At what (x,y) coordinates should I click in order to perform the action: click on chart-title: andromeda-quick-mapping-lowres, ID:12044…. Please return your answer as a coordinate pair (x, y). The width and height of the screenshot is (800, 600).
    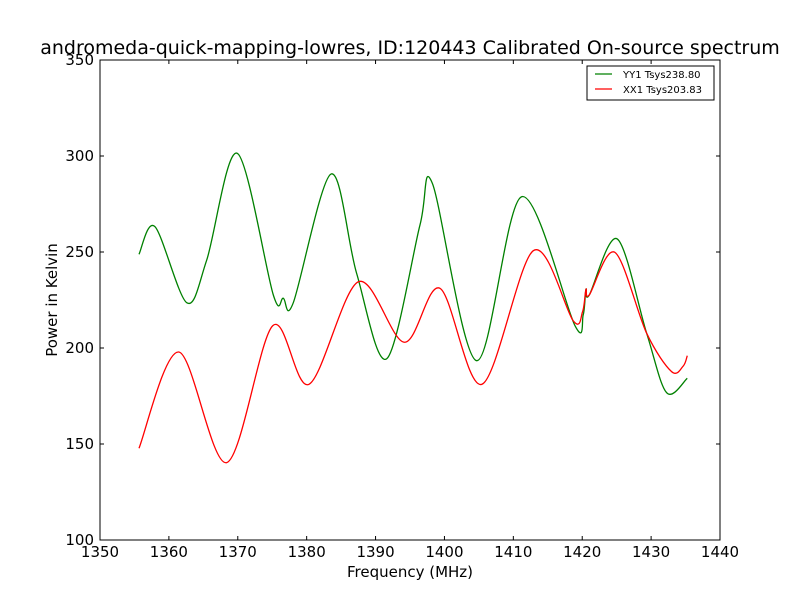
    Looking at the image, I should click on (410, 48).